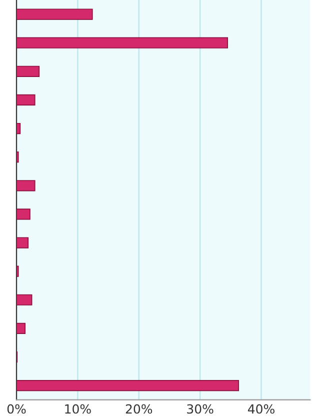 The height and width of the screenshot is (420, 330). Describe the element at coordinates (16, 409) in the screenshot. I see `x-tick-label: 0%` at that location.